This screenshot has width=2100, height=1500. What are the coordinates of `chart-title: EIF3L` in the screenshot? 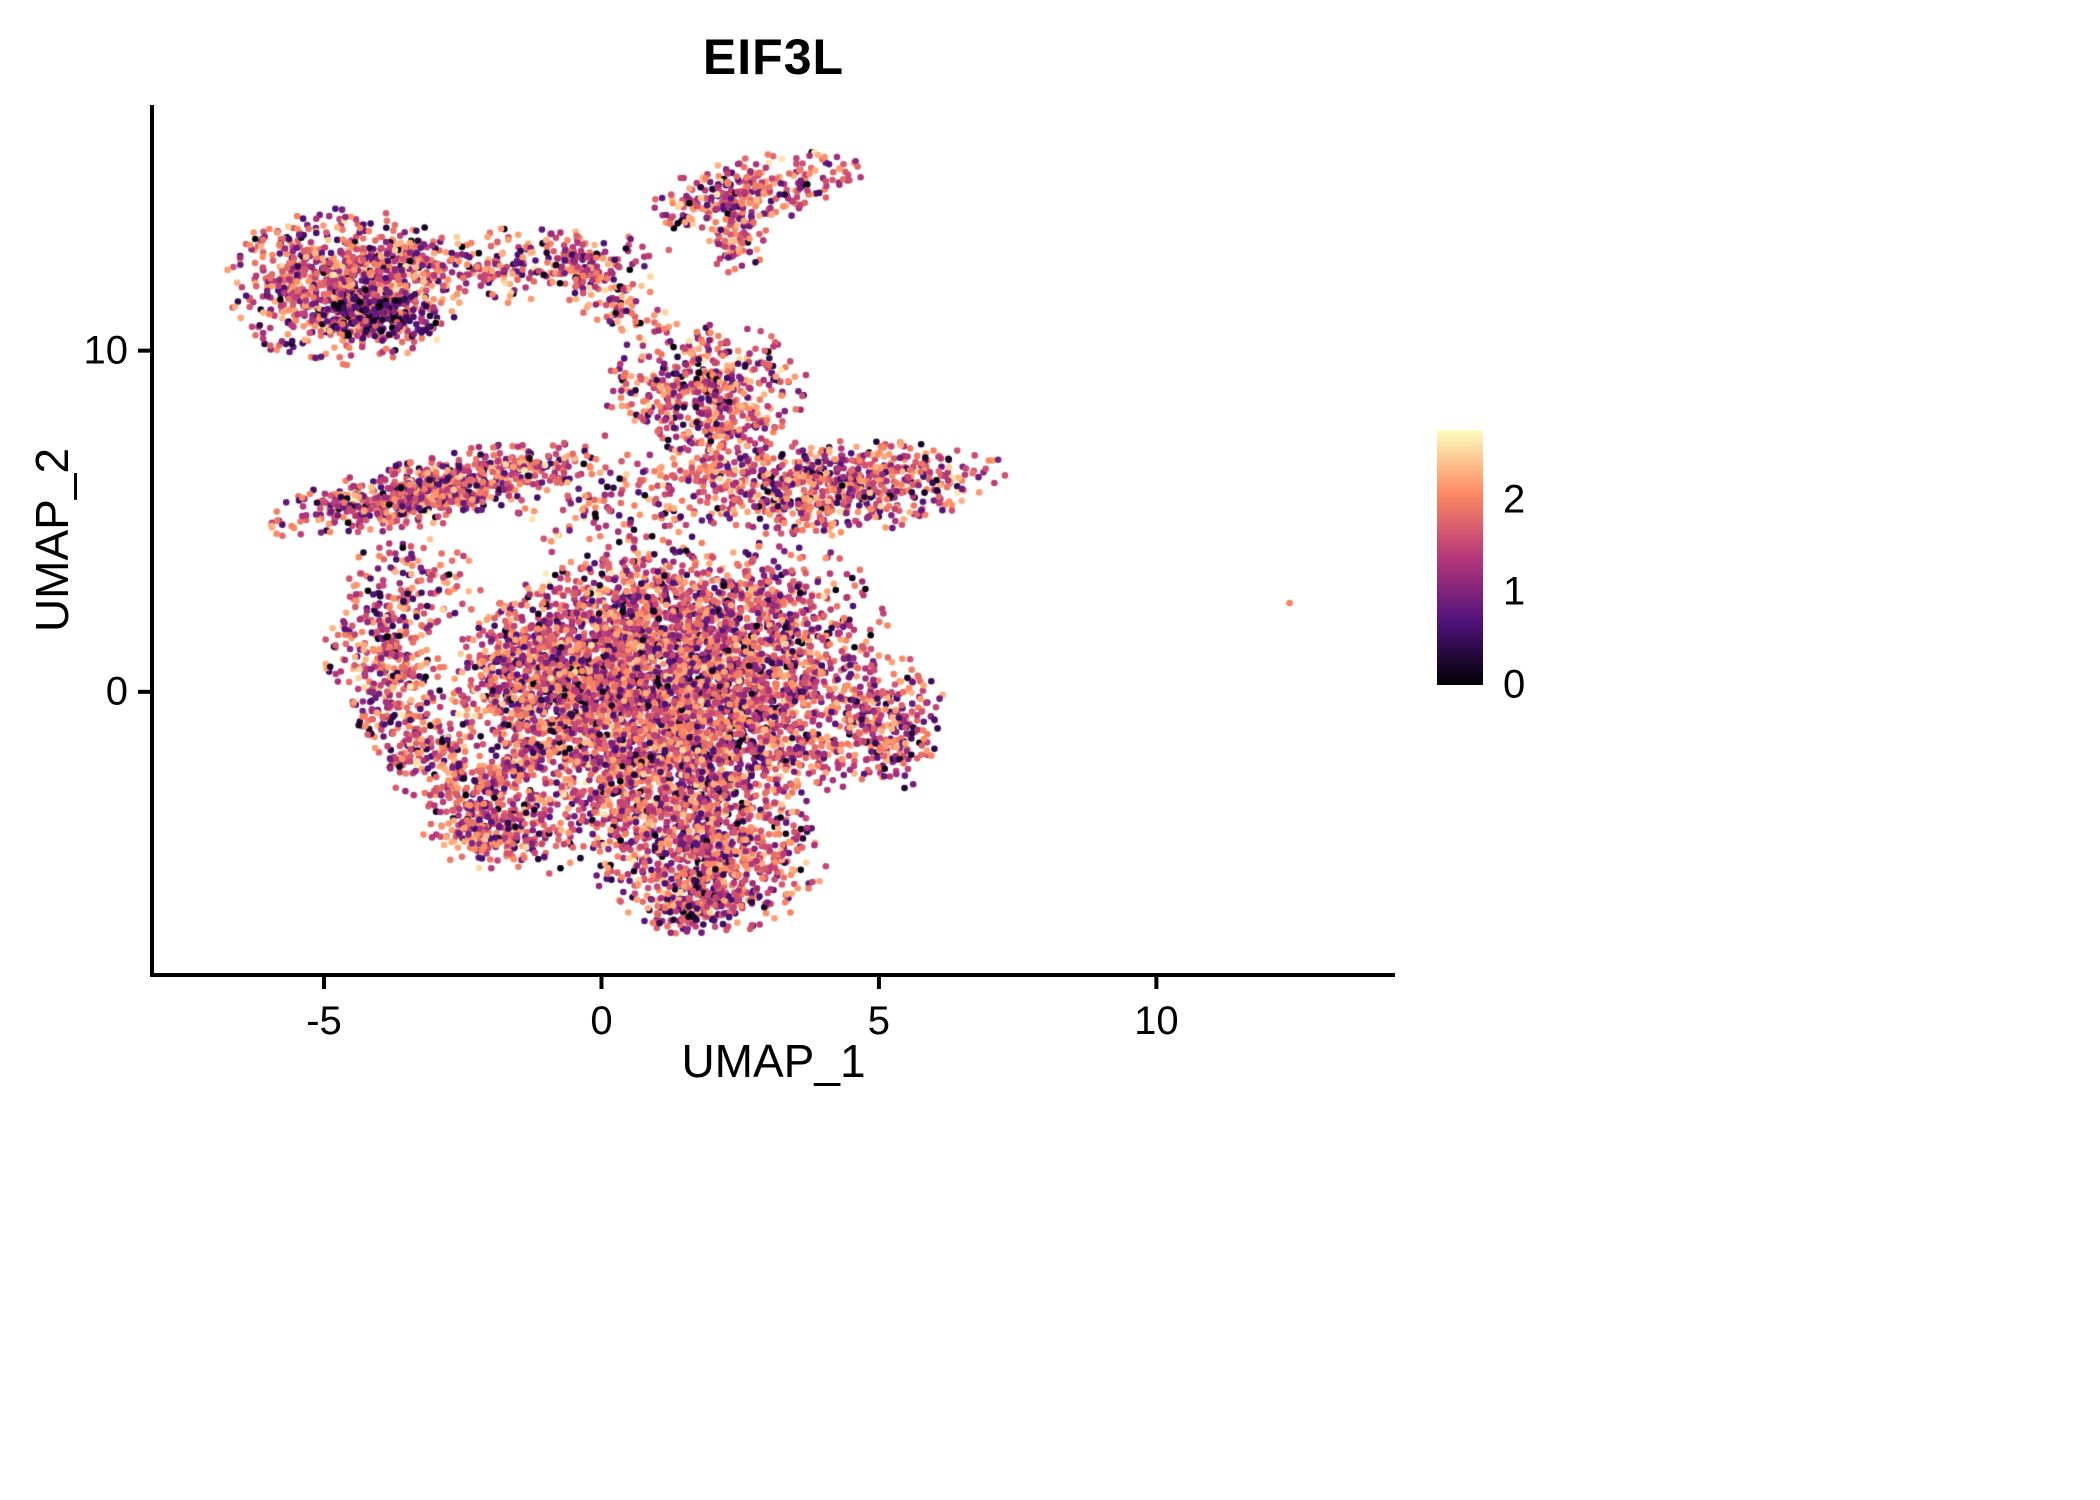 It's located at (773, 57).